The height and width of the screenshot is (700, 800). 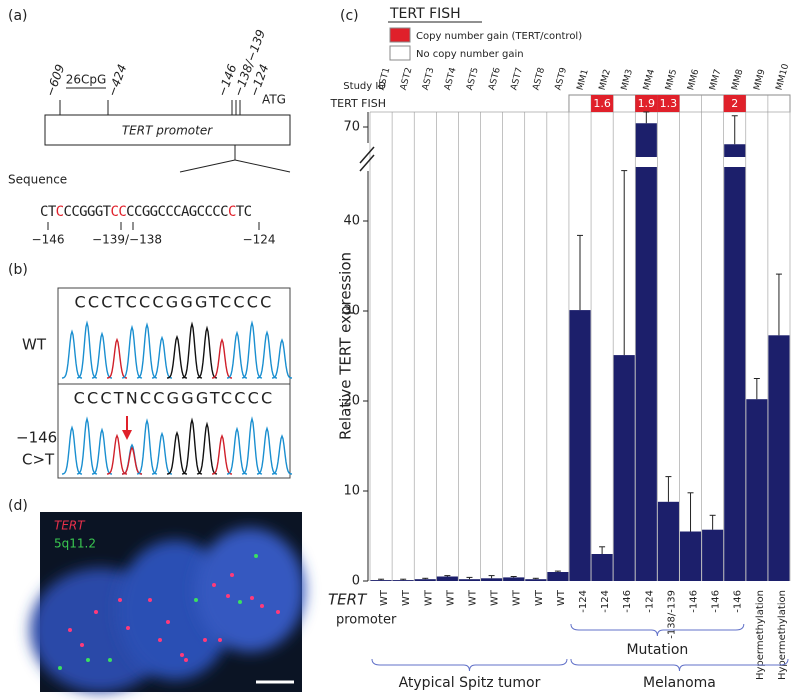 What do you see at coordinates (357, 103) in the screenshot?
I see `row-label: TERT FISH` at bounding box center [357, 103].